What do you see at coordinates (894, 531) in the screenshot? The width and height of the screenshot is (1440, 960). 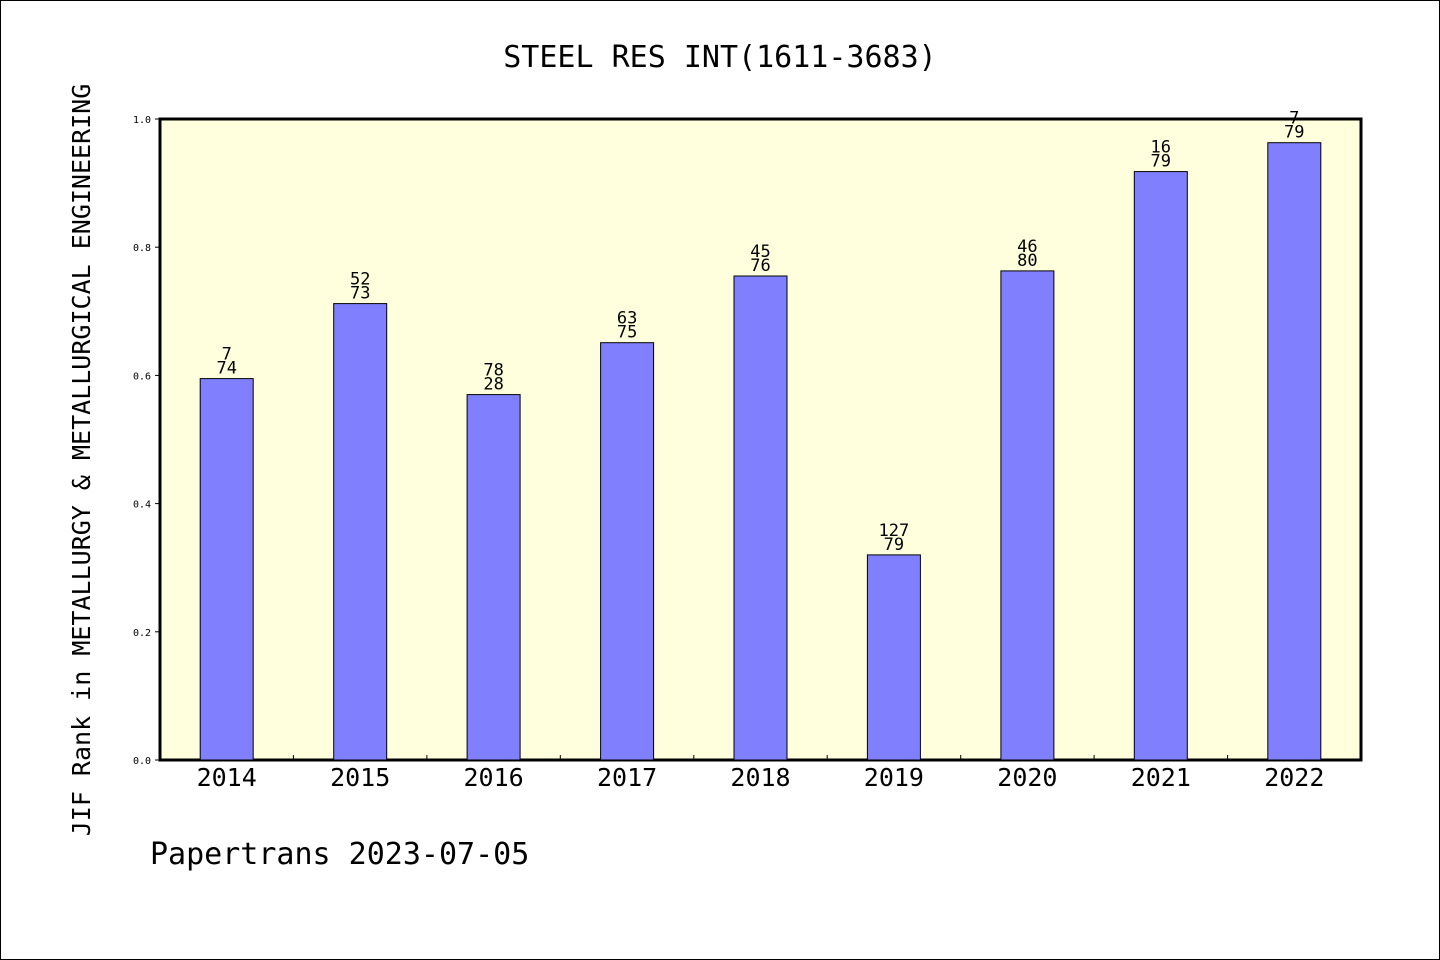 I see `bar-label-top: 127` at bounding box center [894, 531].